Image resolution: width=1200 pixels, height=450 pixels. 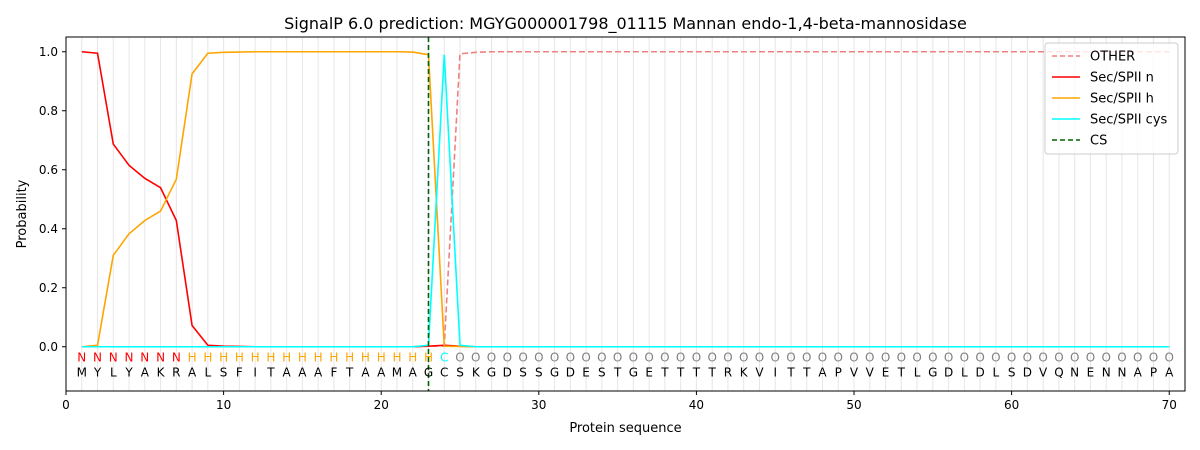 What do you see at coordinates (1122, 99) in the screenshot?
I see `legend-label-sec-spii-h: Sec/SPII h` at bounding box center [1122, 99].